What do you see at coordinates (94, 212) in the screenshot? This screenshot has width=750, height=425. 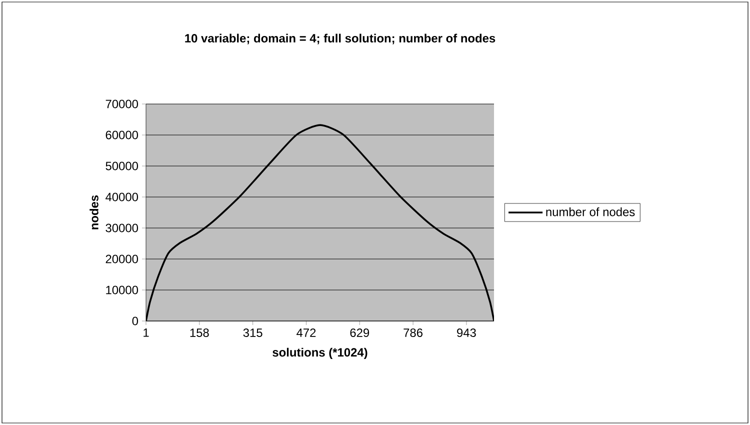 I see `y-axis-title: nodes` at bounding box center [94, 212].